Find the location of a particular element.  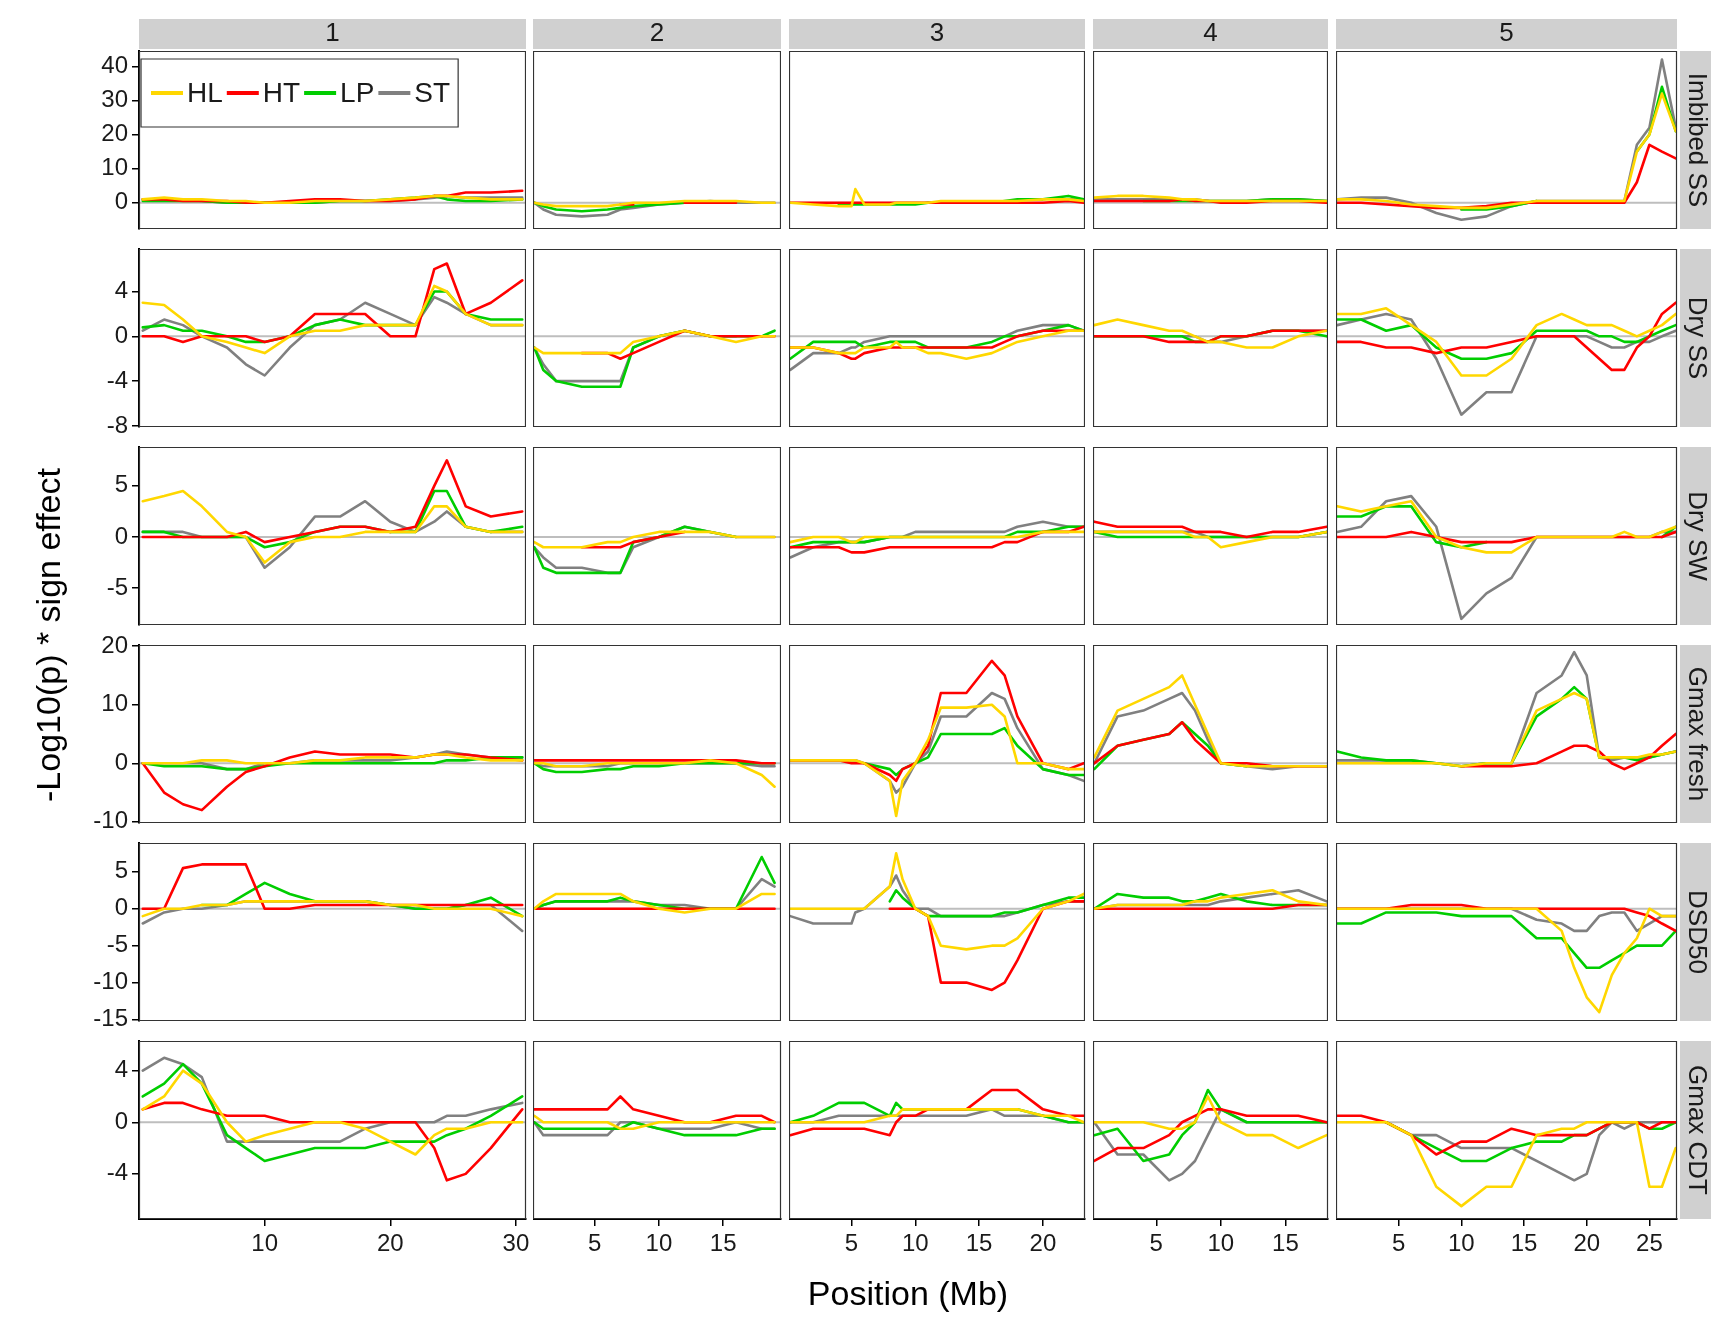

legend-label: HT is located at coordinates (281, 92).